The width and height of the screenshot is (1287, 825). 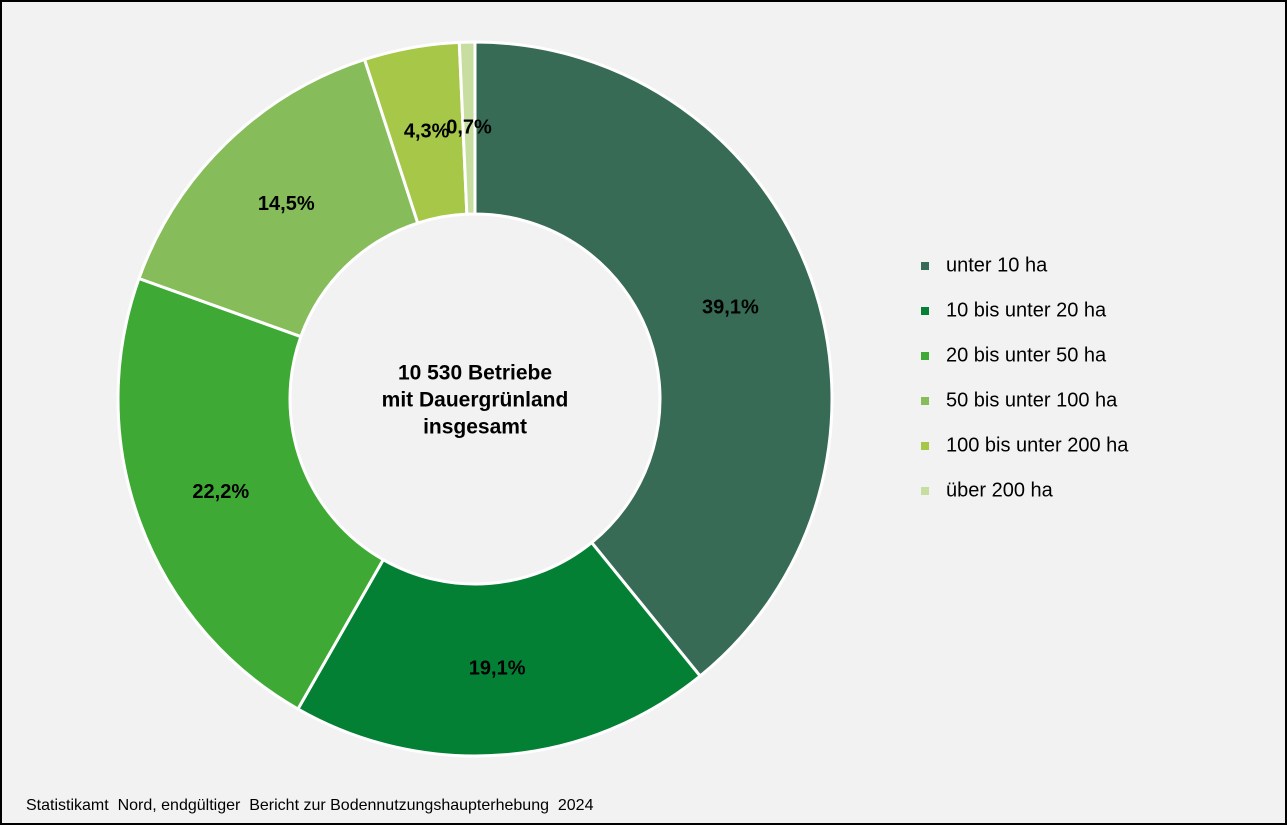 I want to click on data-label: 0,7%, so click(x=469, y=127).